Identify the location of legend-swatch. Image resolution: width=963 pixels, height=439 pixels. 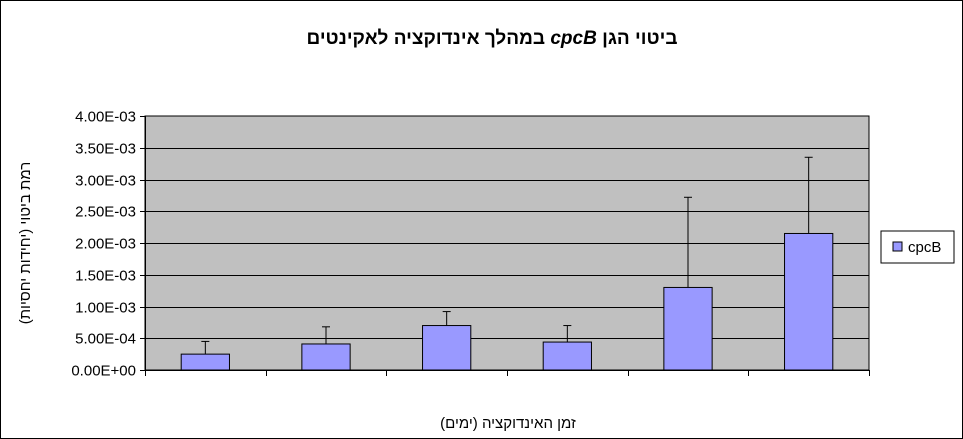
(897, 246).